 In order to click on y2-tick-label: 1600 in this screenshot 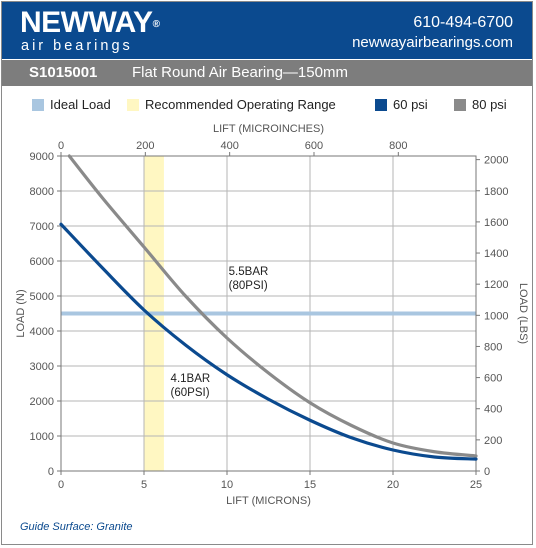, I will do `click(496, 223)`.